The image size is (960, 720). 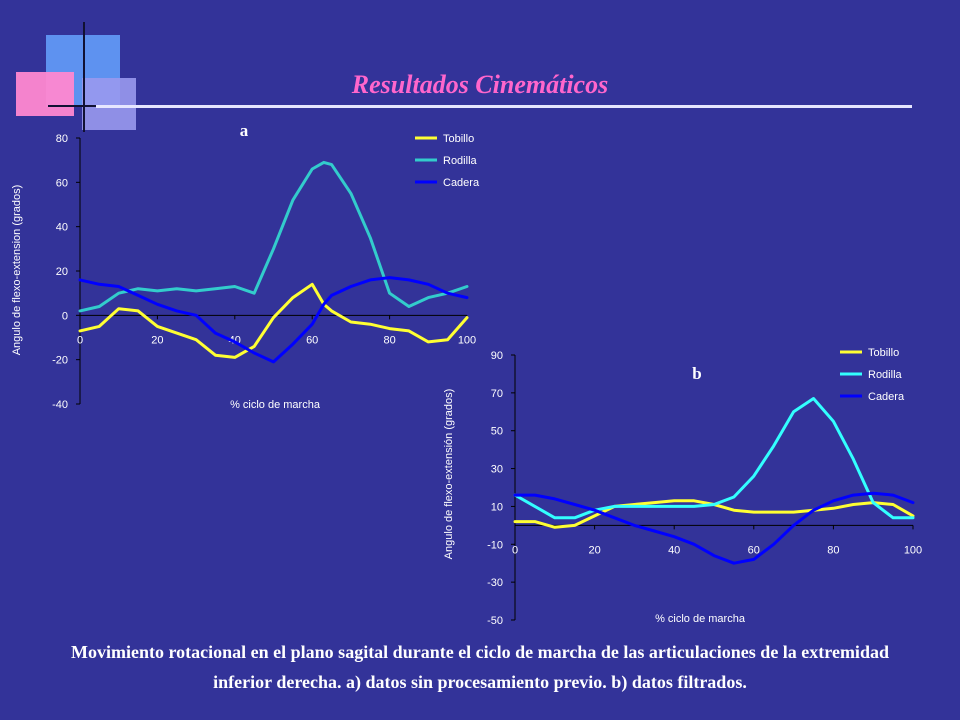 What do you see at coordinates (674, 550) in the screenshot?
I see `chart-b-x-tick-label: 40` at bounding box center [674, 550].